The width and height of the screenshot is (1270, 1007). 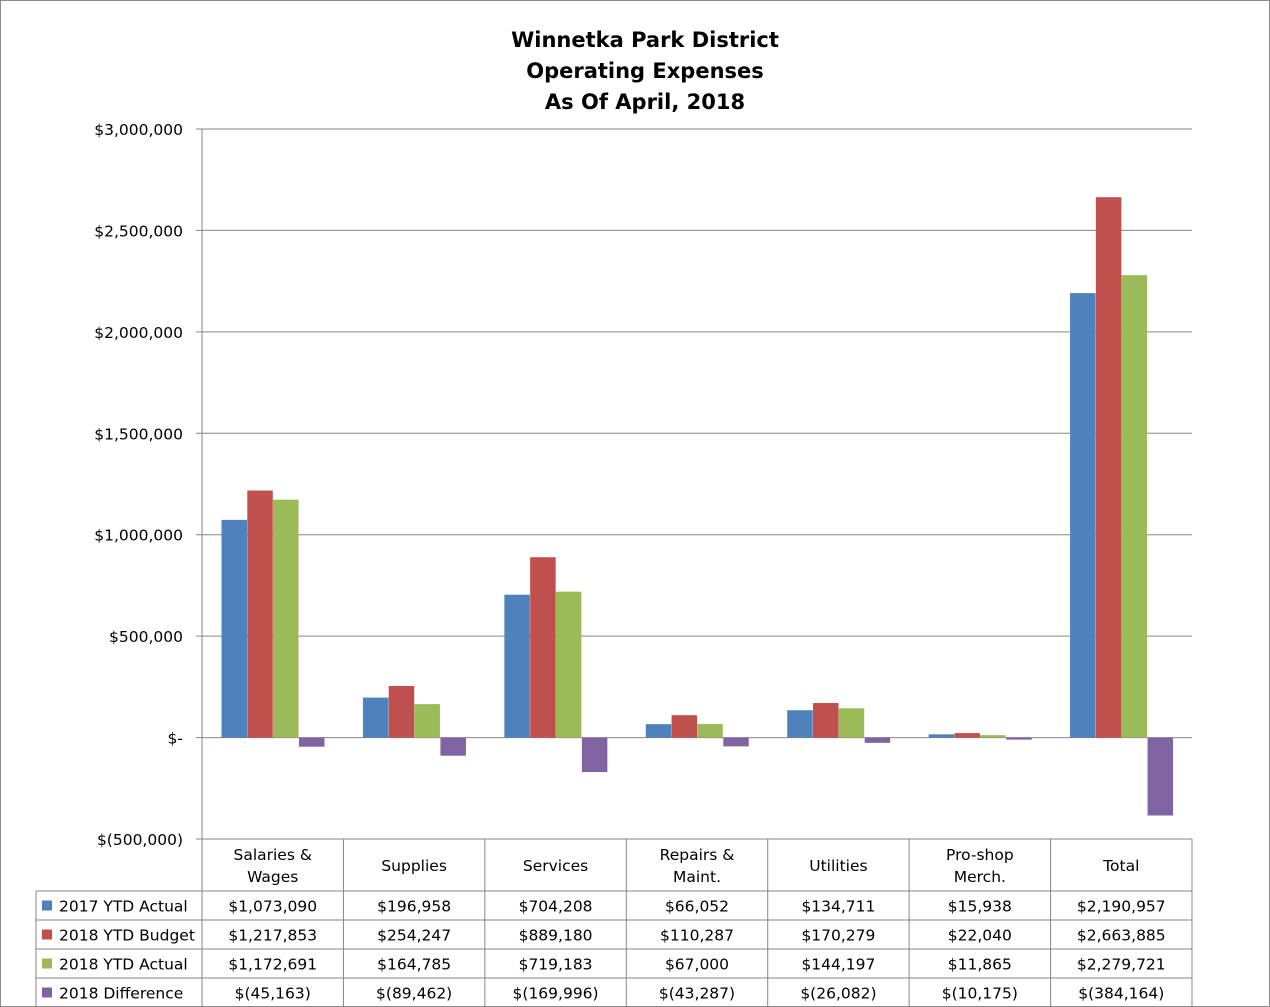 What do you see at coordinates (980, 877) in the screenshot?
I see `category-label: Merch.` at bounding box center [980, 877].